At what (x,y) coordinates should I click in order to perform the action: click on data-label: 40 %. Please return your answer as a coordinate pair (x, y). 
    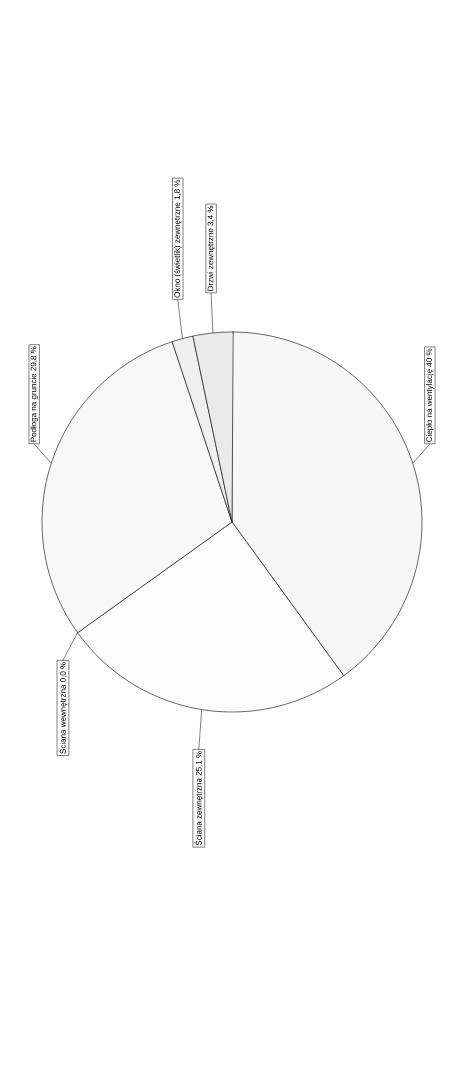
    Looking at the image, I should click on (429, 357).